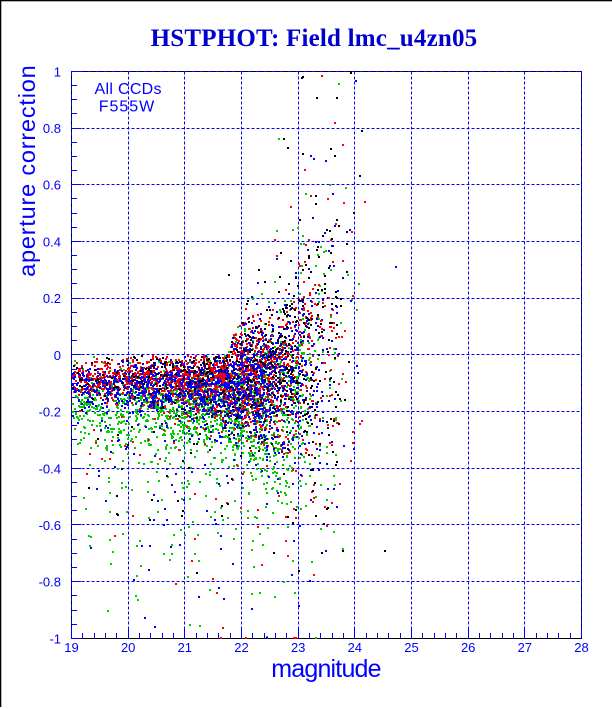  What do you see at coordinates (185, 647) in the screenshot?
I see `svg-text: 21` at bounding box center [185, 647].